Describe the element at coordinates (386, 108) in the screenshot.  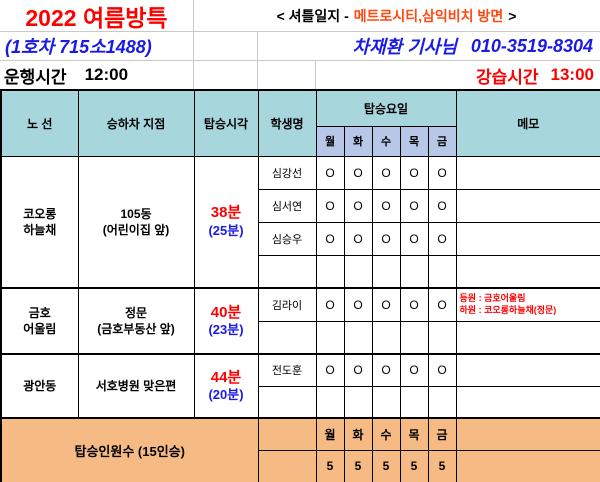
I see `col-header-days: 탑승요일` at that location.